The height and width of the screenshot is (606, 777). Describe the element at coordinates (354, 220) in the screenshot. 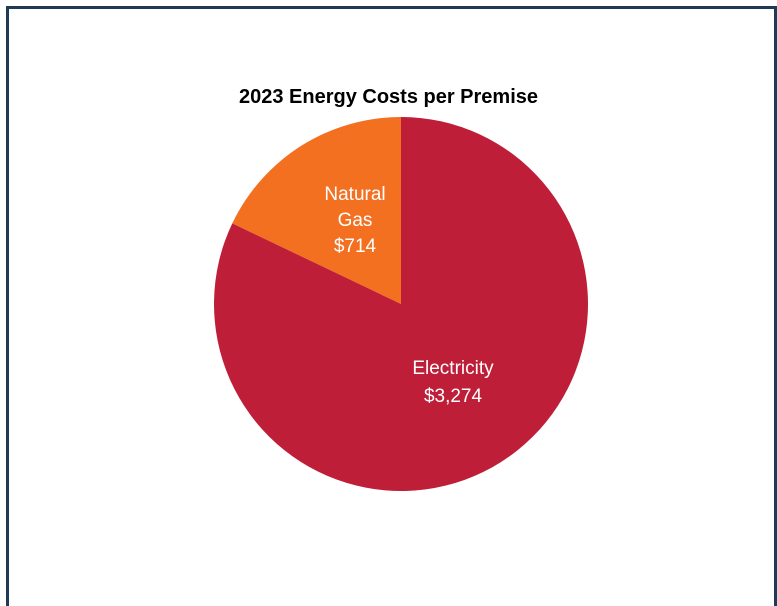

I see `data-label-natural-gas: Natural Gas $714` at that location.